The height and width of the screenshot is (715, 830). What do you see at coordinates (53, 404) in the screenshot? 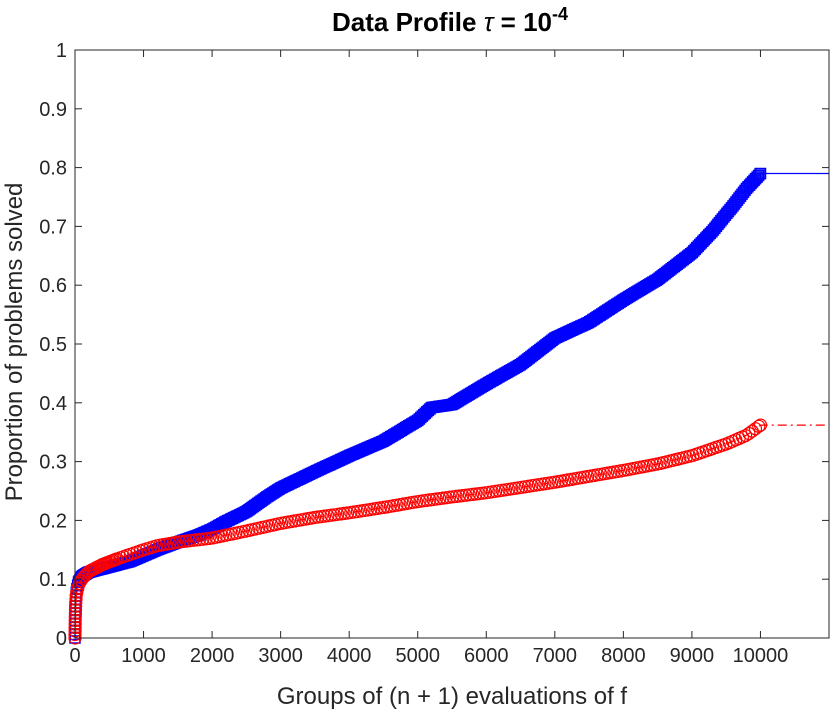
I see `y-tick-label-4: 0.4` at bounding box center [53, 404].